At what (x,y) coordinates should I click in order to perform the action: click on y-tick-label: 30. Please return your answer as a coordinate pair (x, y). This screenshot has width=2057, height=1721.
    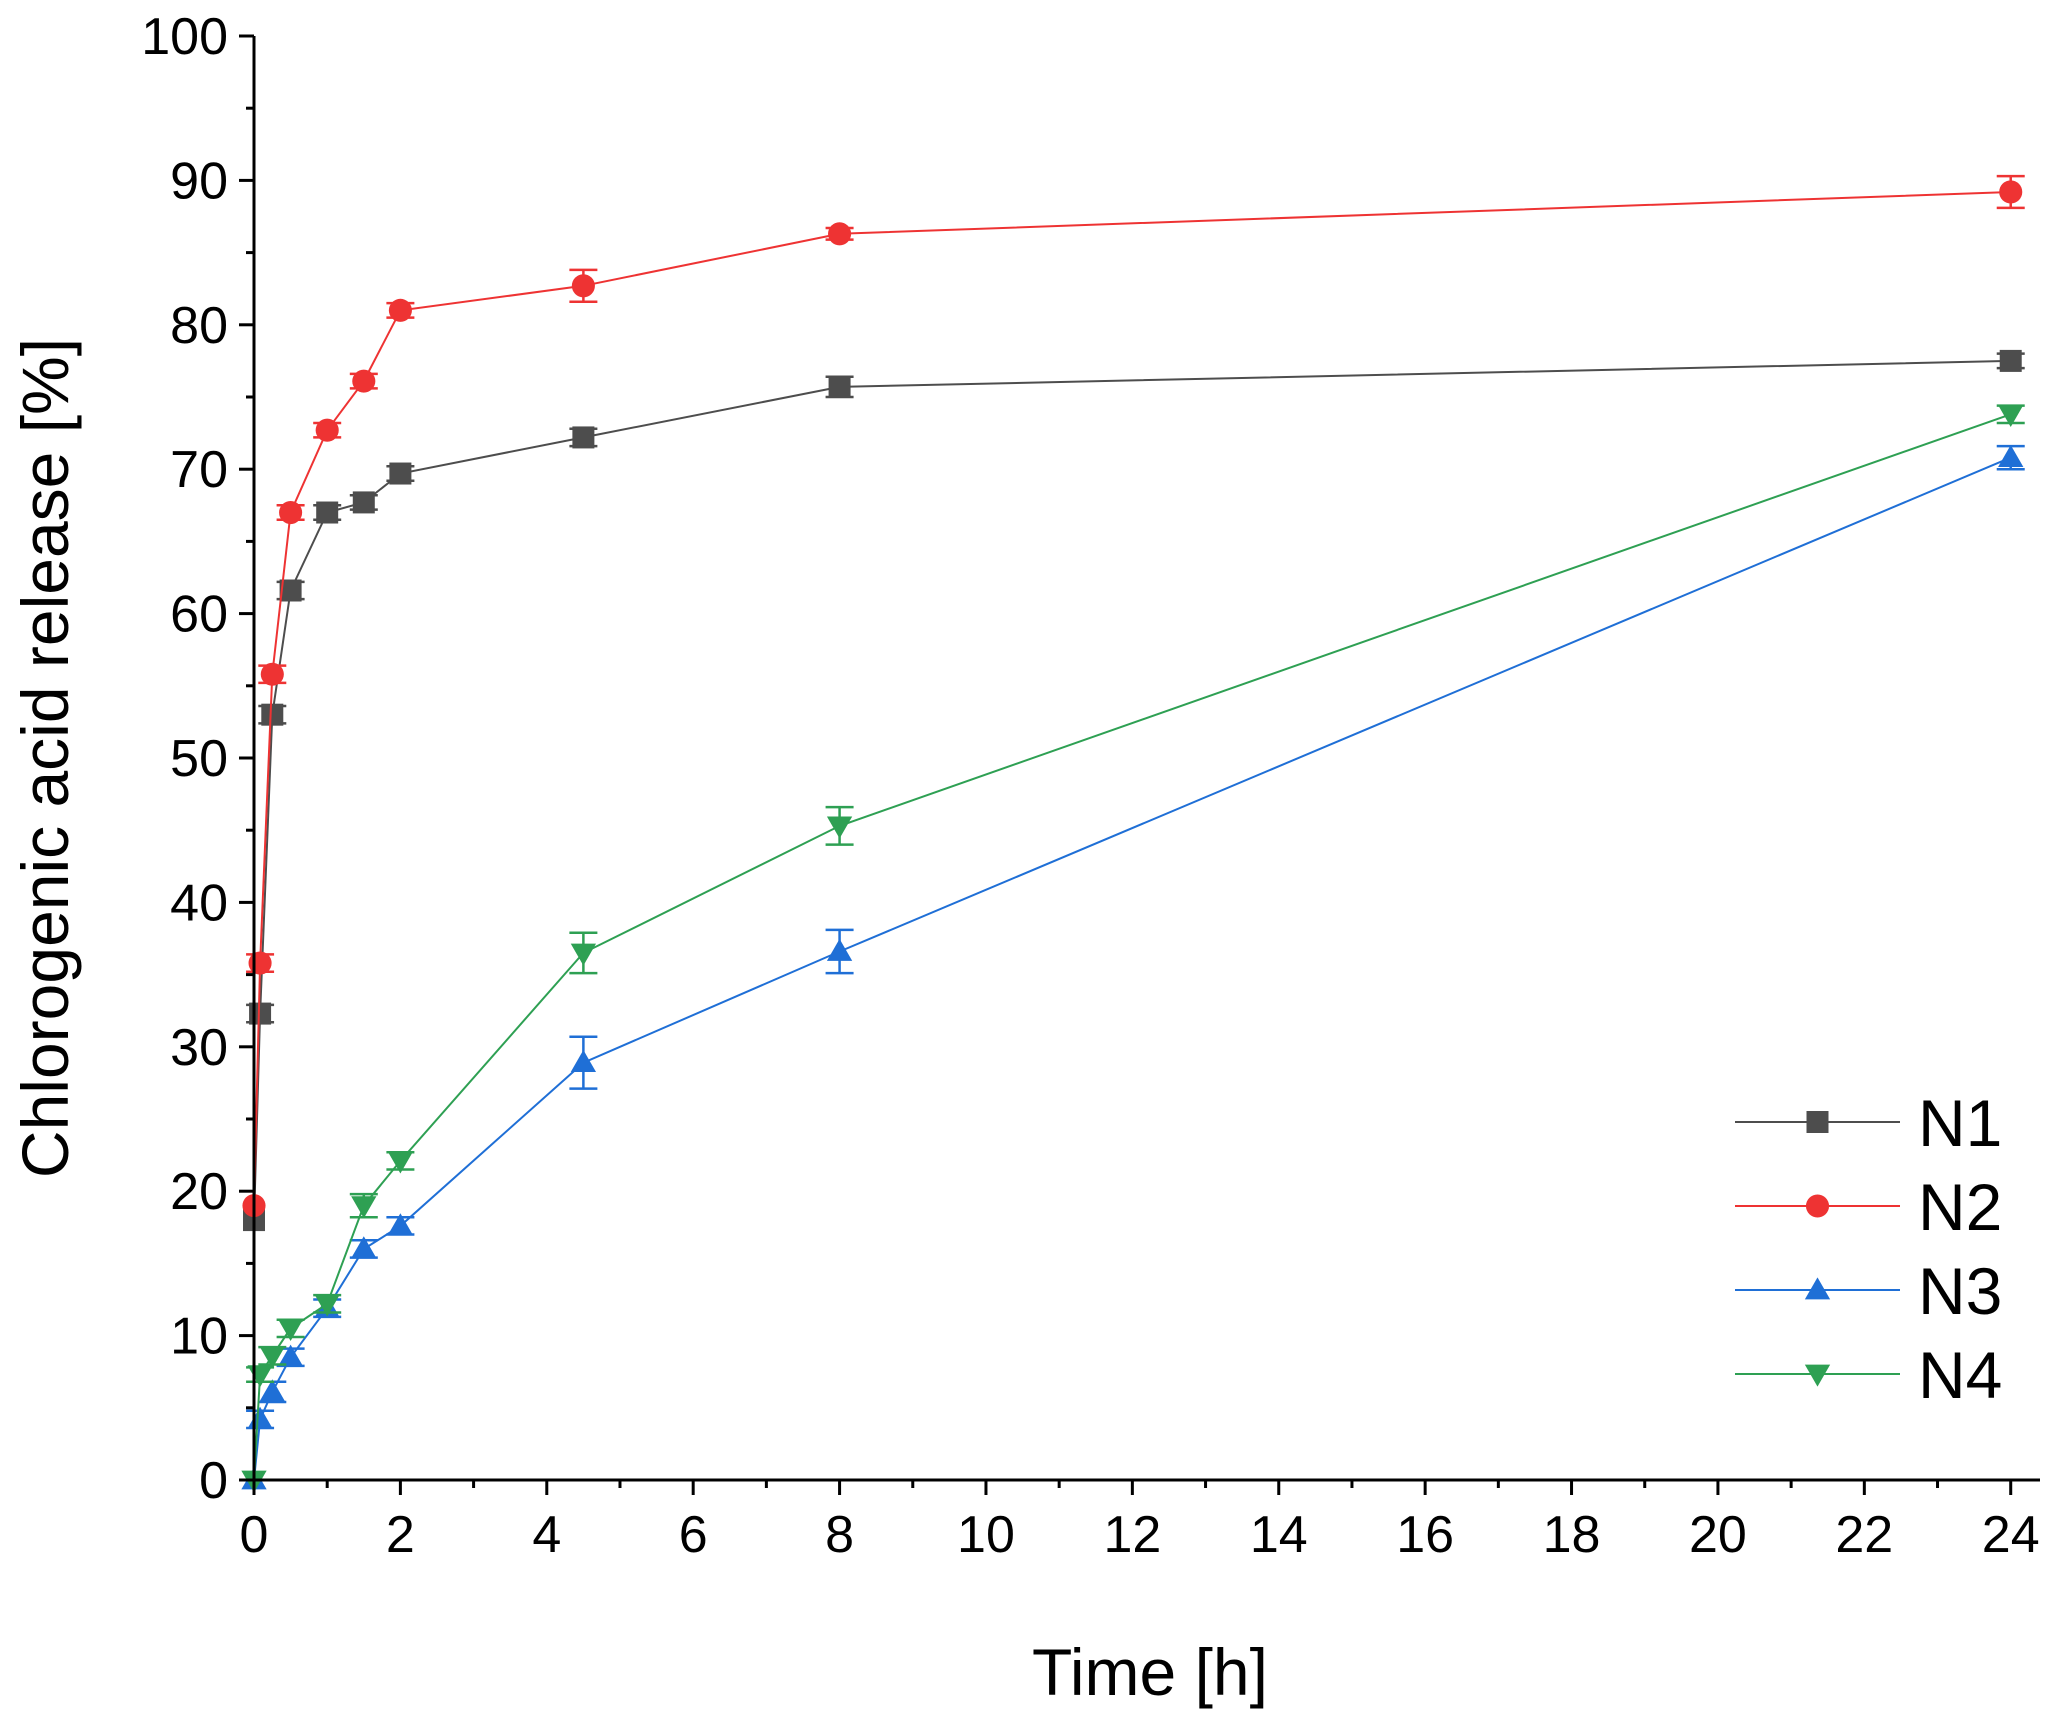
    Looking at the image, I should click on (199, 1048).